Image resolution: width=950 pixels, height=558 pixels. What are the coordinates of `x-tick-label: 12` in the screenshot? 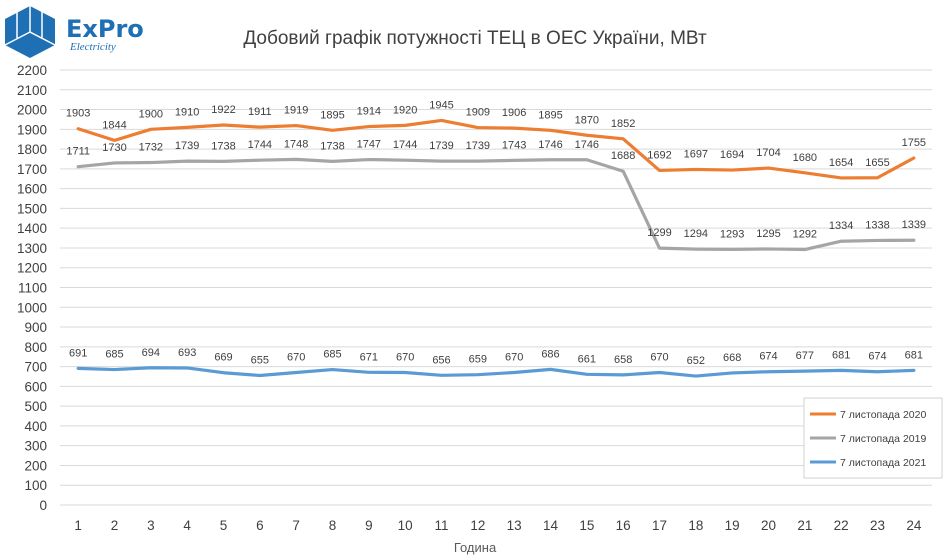 It's located at (477, 525).